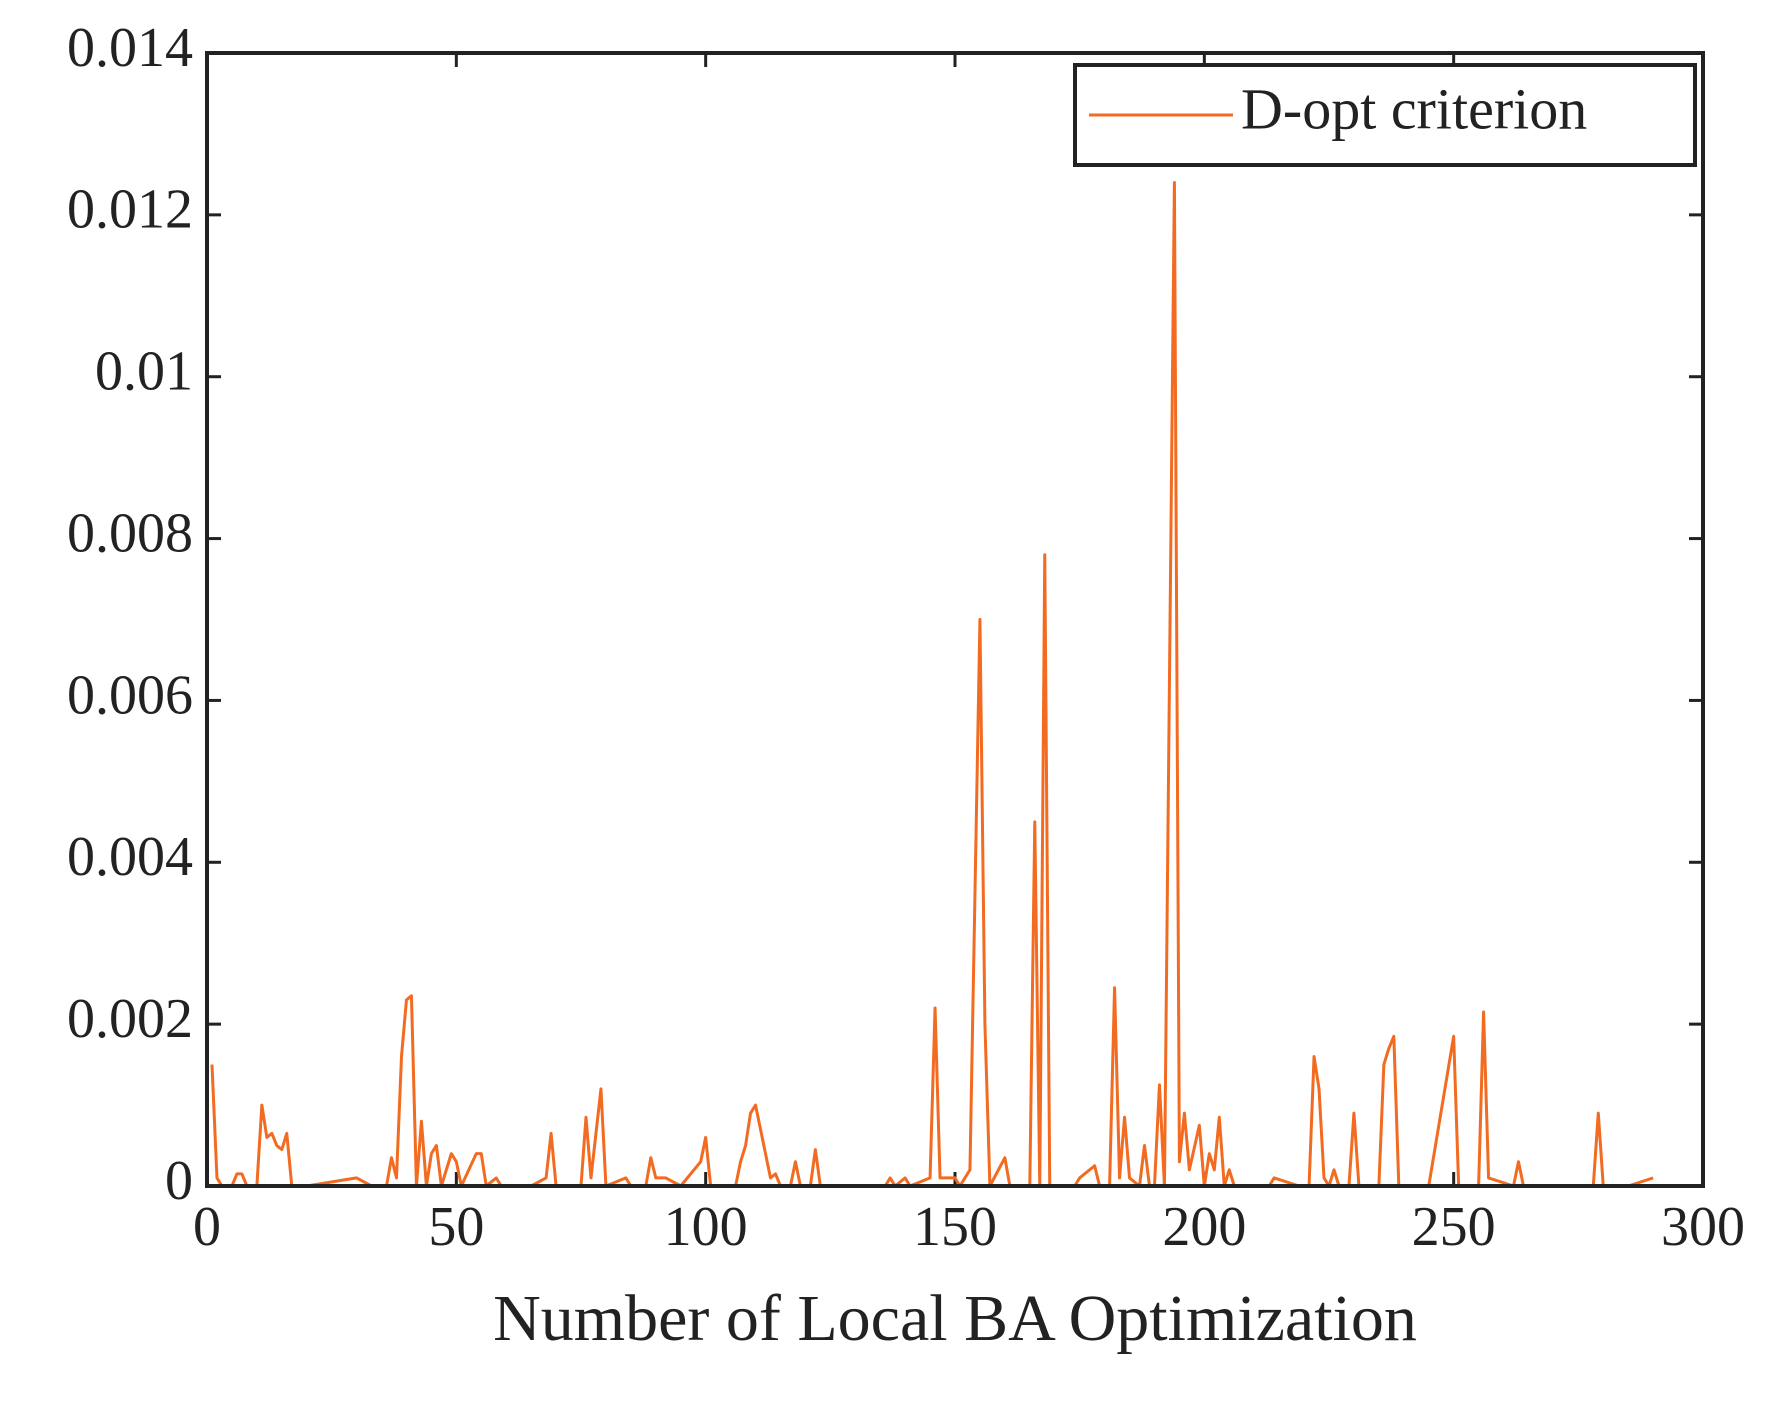 The width and height of the screenshot is (1765, 1402). What do you see at coordinates (706, 1227) in the screenshot?
I see `x-tick-label: 100` at bounding box center [706, 1227].